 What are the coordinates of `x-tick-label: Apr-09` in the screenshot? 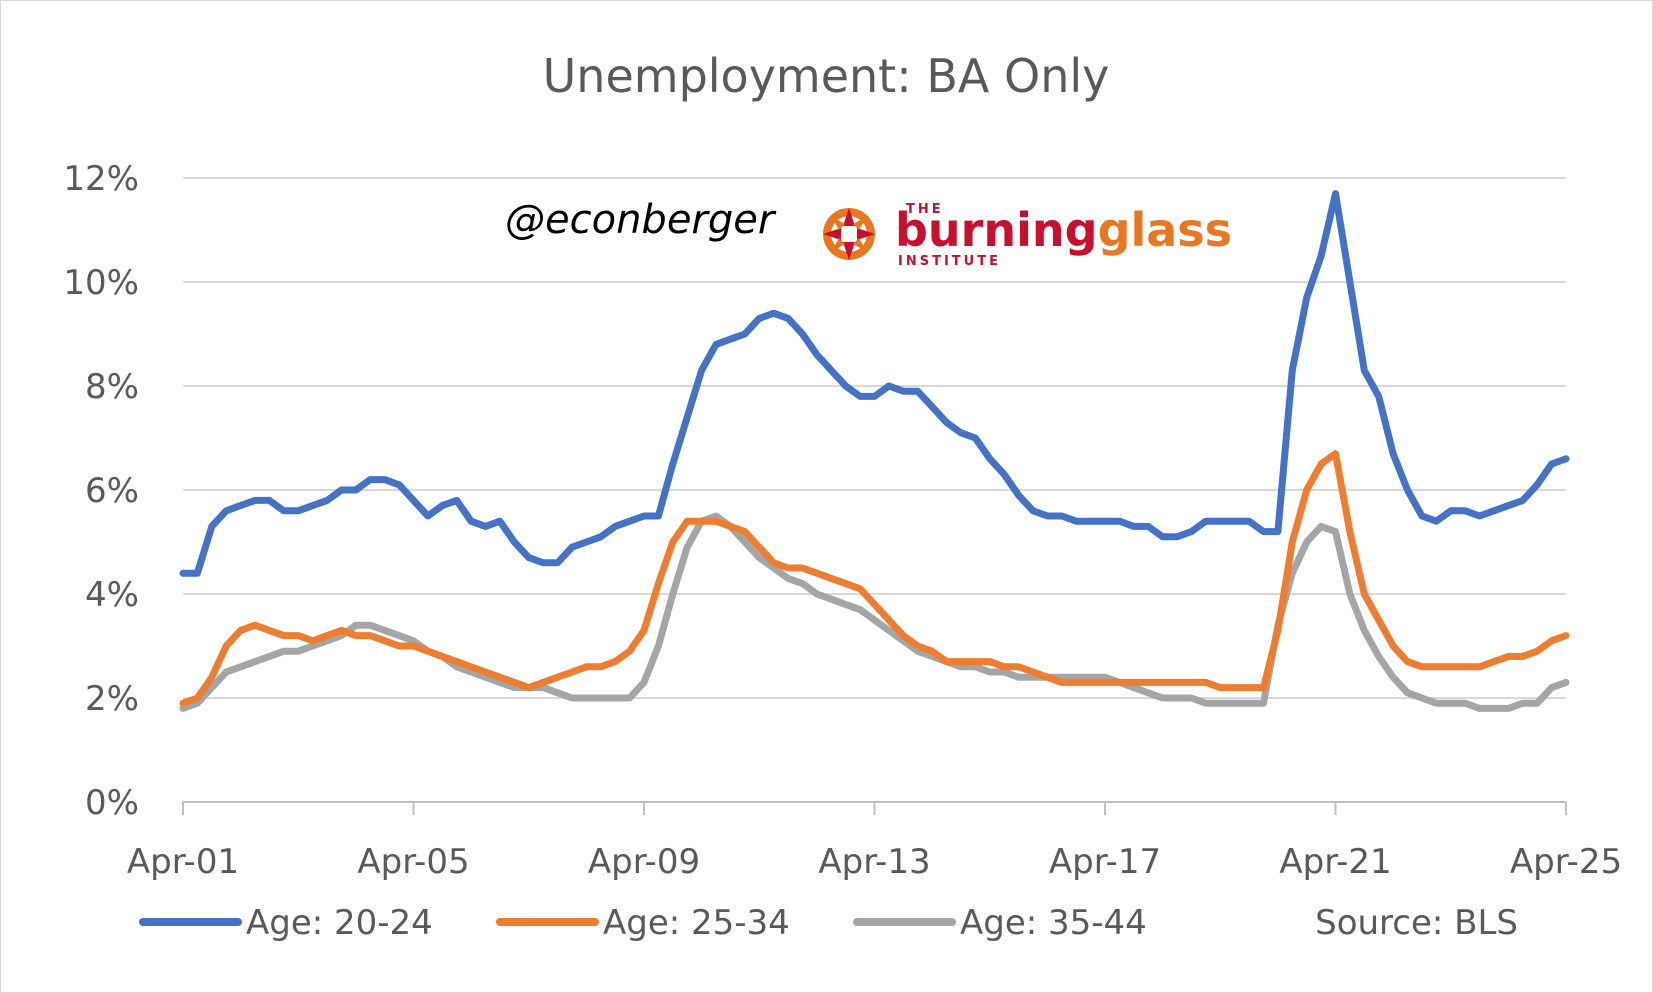 It's located at (644, 862).